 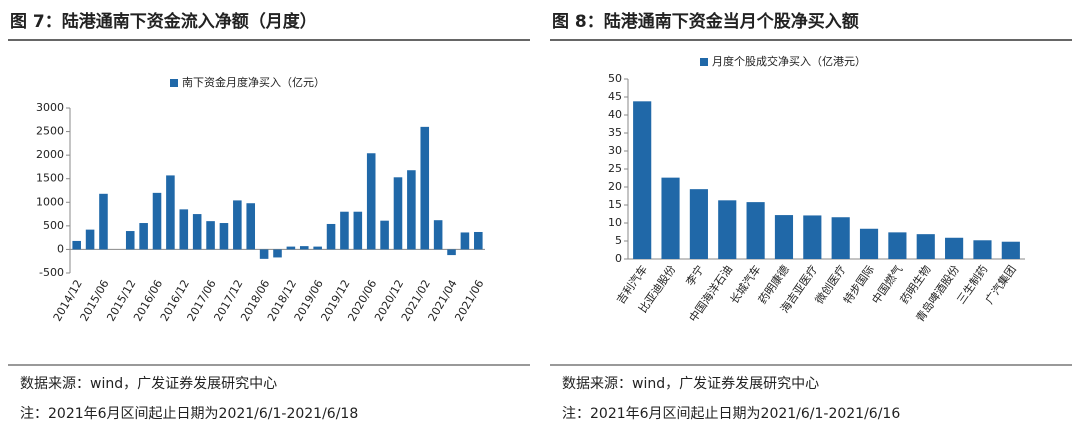 What do you see at coordinates (163, 21) in the screenshot?
I see `chart-title: 图 7：陆港通南下资金流入净额（月度）` at bounding box center [163, 21].